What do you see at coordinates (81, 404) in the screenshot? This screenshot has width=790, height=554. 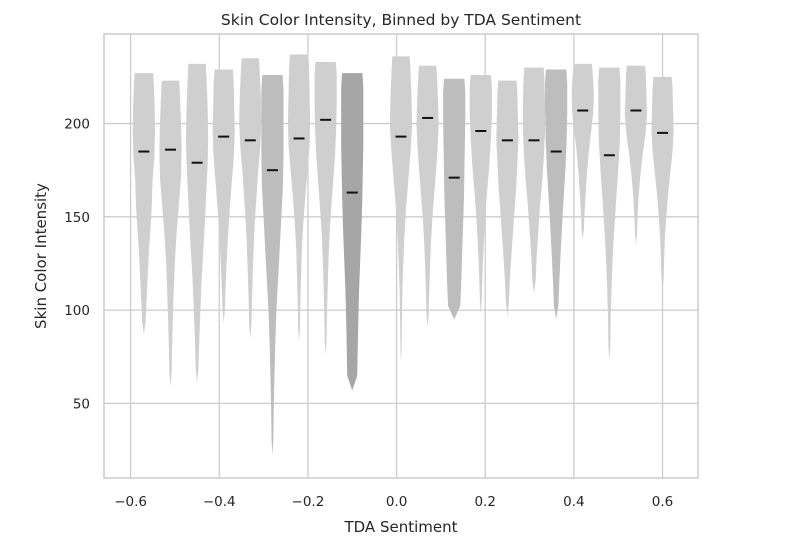 I see `y-tick-label: 50` at bounding box center [81, 404].